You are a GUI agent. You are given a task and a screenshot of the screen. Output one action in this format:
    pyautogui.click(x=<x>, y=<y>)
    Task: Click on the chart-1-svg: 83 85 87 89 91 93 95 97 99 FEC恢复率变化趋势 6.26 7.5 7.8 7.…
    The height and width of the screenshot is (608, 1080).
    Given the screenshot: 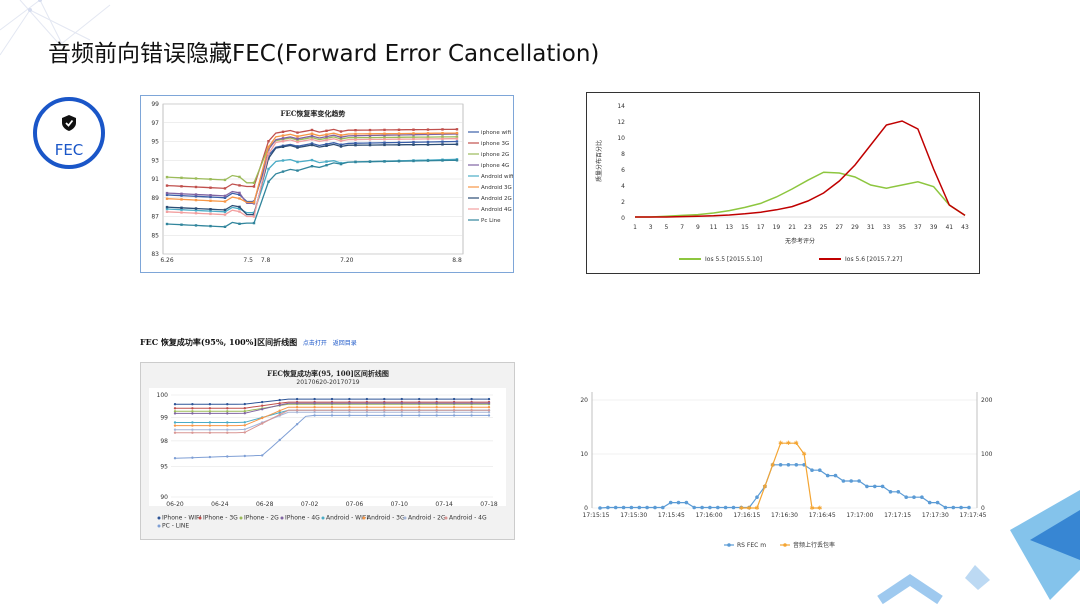 What is the action you would take?
    pyautogui.click(x=332, y=182)
    